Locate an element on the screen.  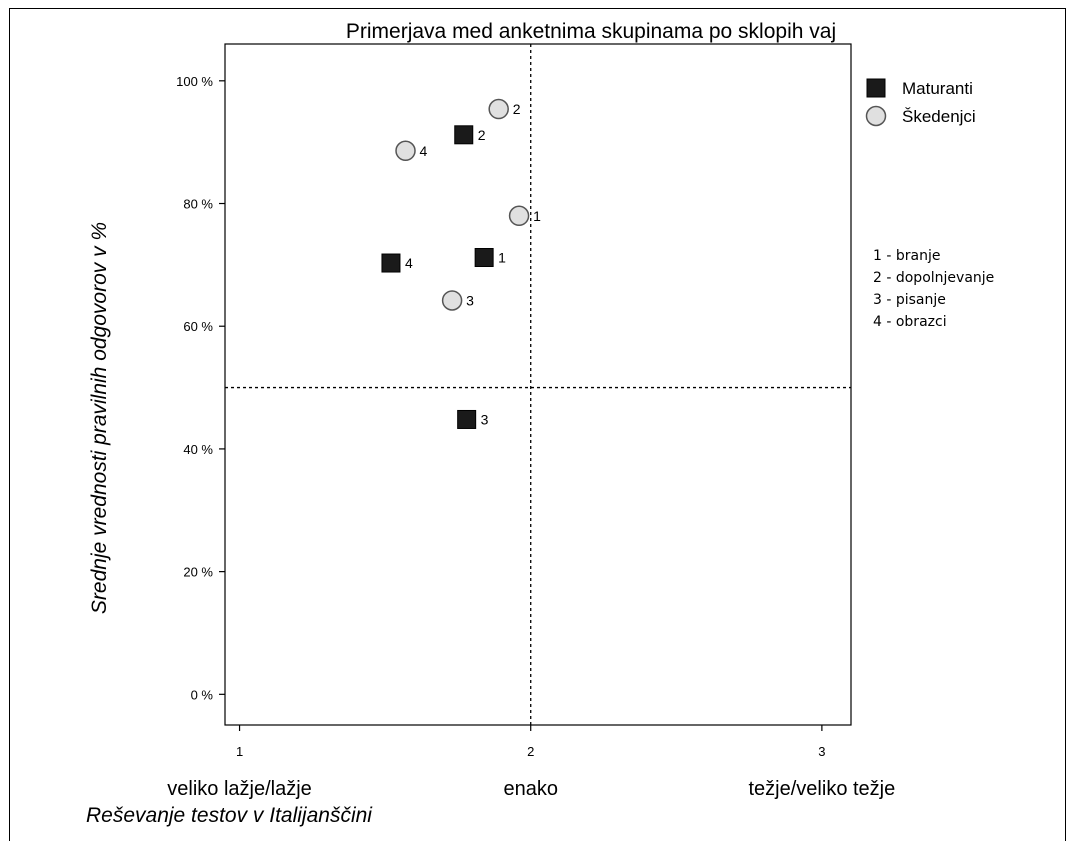
y-axis: 0 % 20 % 40 % 60 % 80 % 100 % is located at coordinates (200, 388).